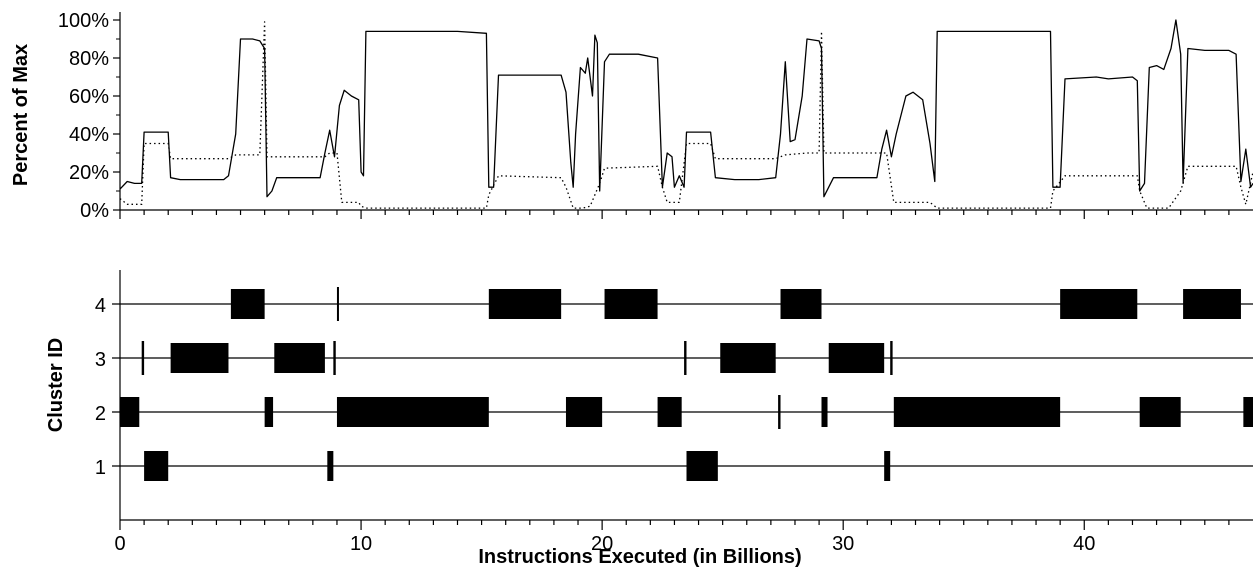 The height and width of the screenshot is (572, 1253). Describe the element at coordinates (89, 173) in the screenshot. I see `top-y-tick-label: 20%` at that location.